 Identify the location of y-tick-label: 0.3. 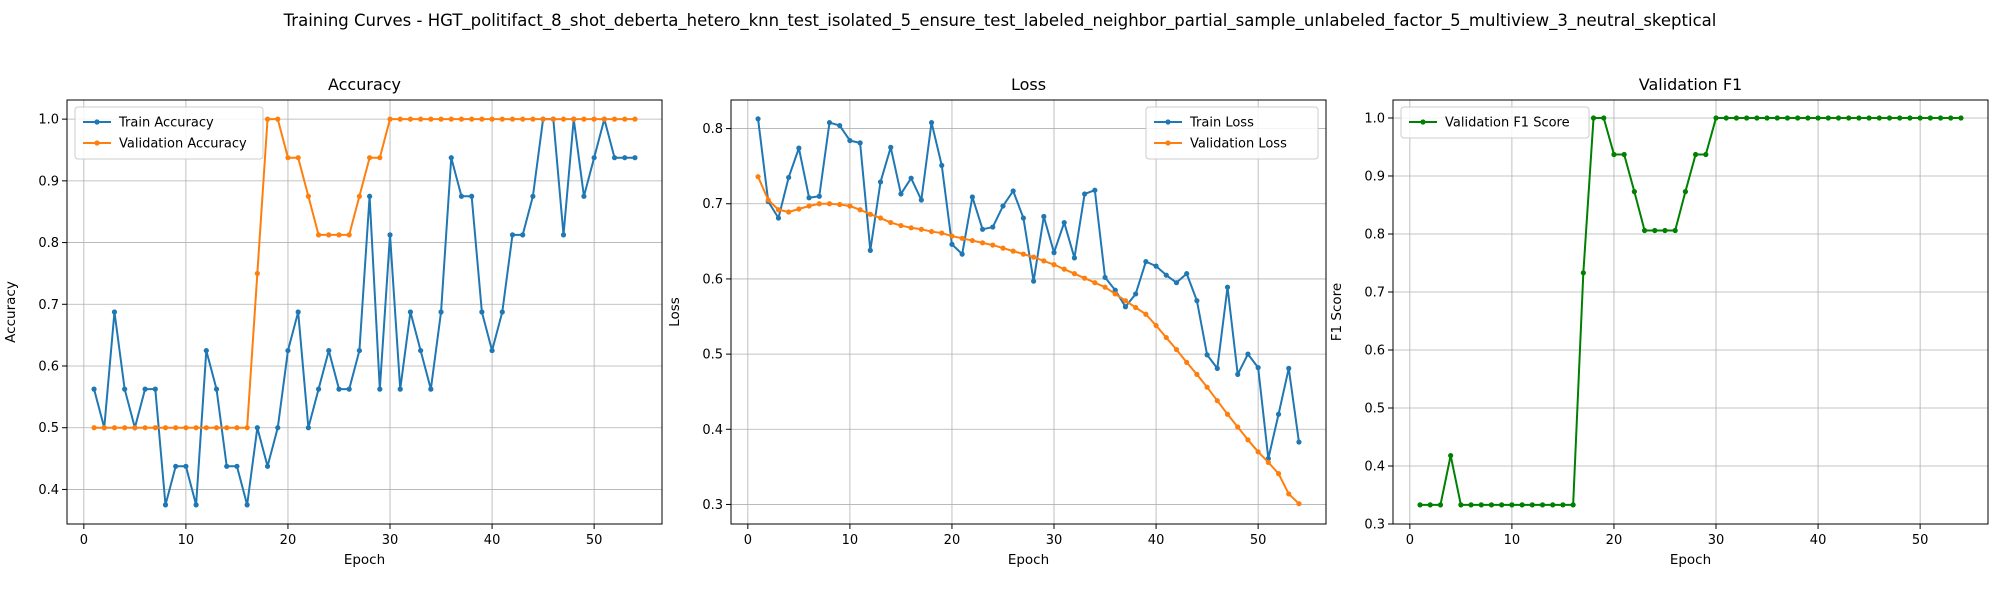
(712, 505).